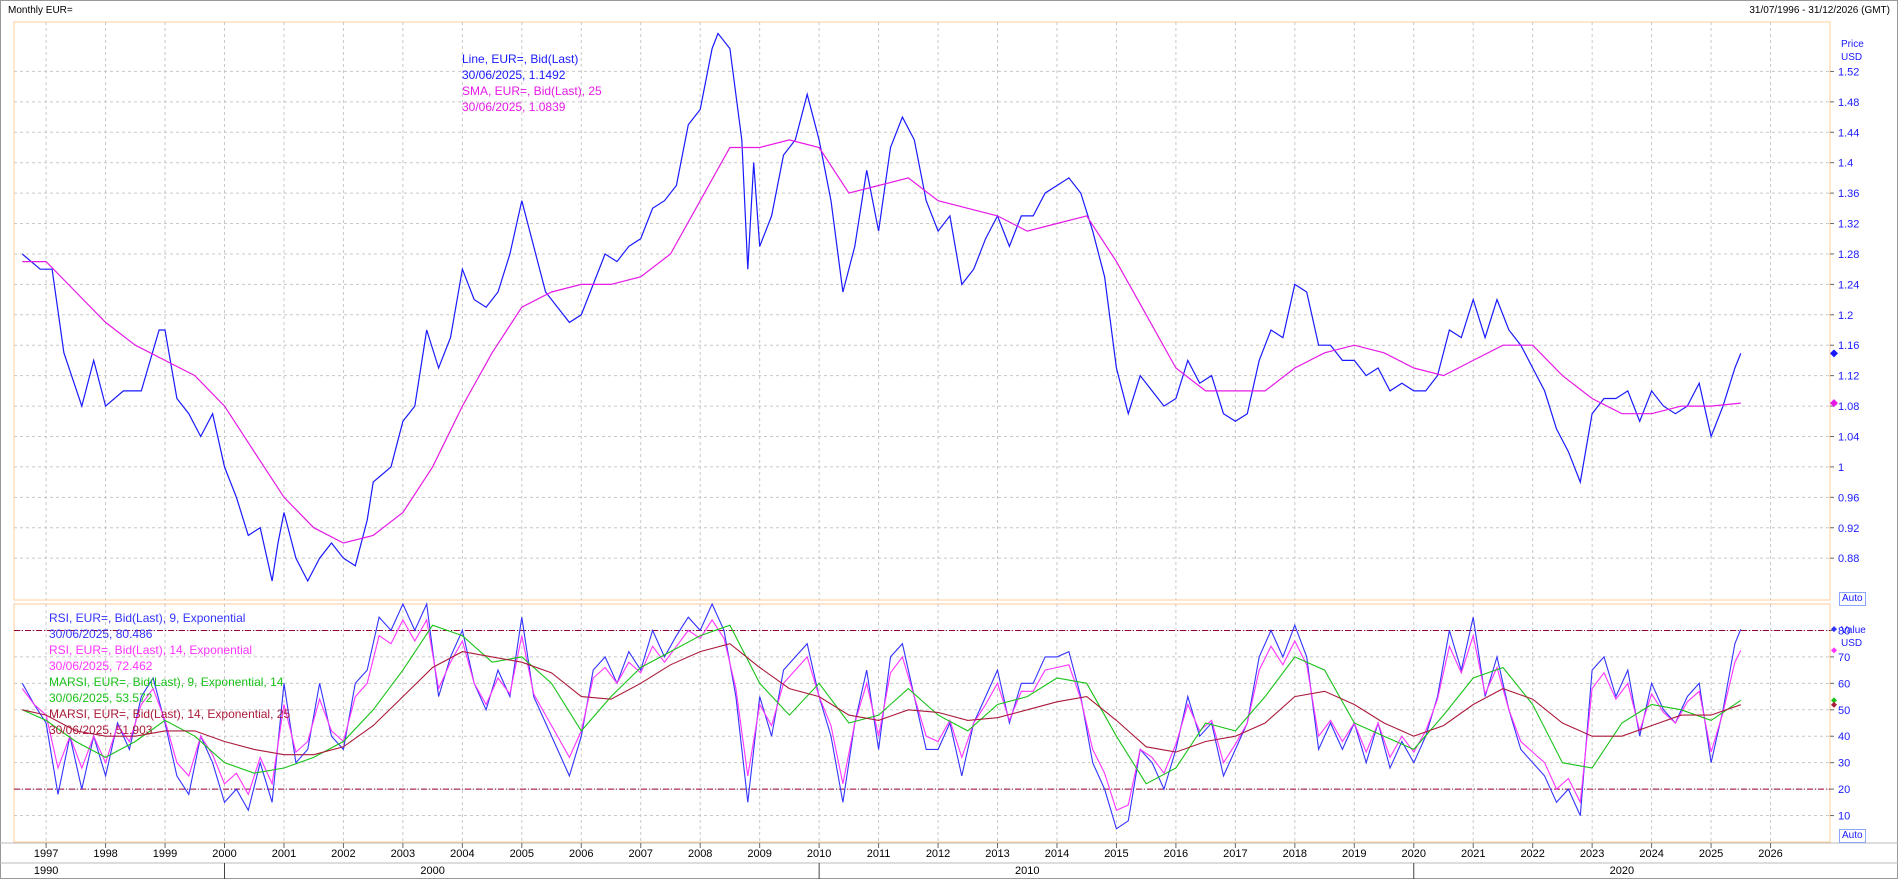  Describe the element at coordinates (1834, 629) in the screenshot. I see `rsi-9-series-last-marker` at that location.